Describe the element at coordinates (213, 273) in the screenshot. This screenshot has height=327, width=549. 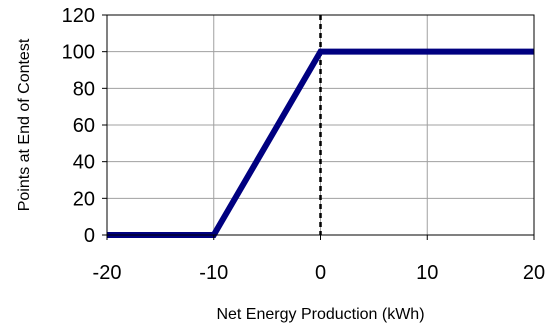
I see `x-tick-label: -10` at that location.